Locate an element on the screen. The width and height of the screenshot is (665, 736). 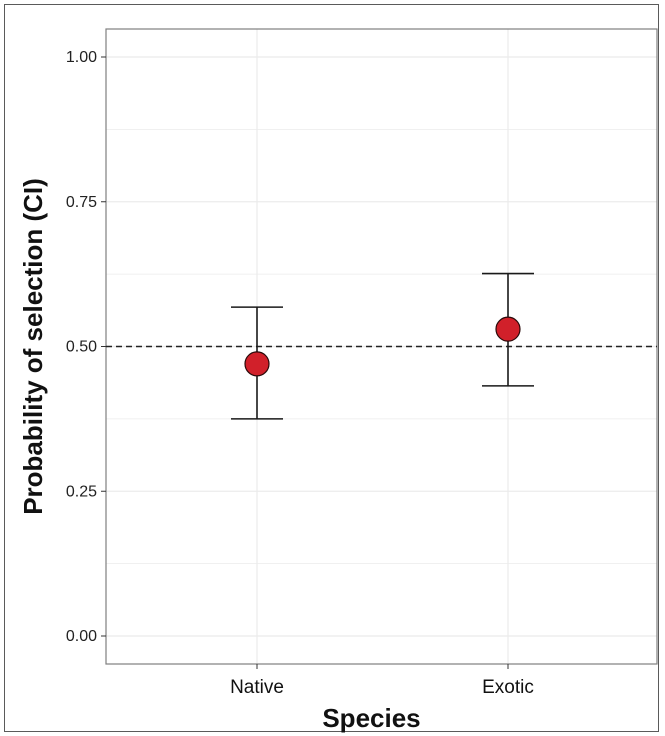
y-tick-label: 0.25 is located at coordinates (81, 491).